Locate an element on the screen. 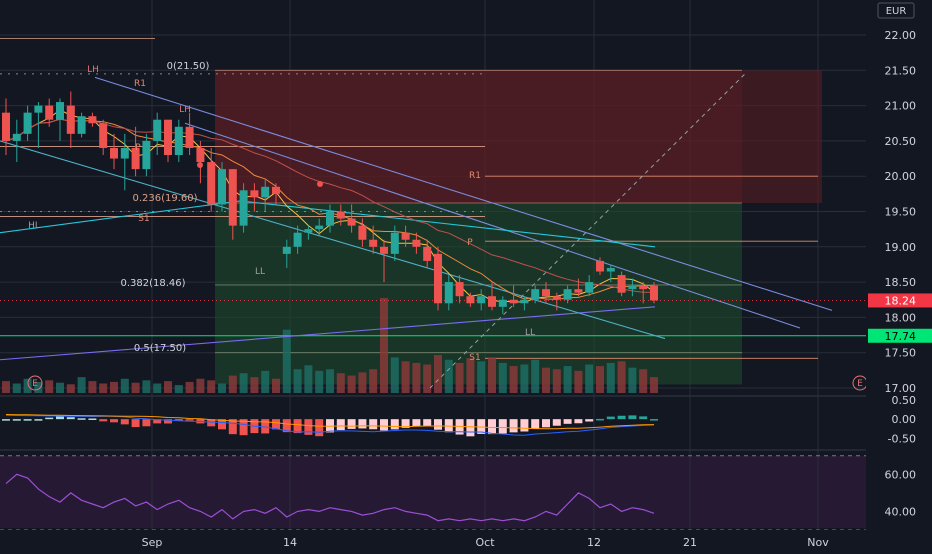  trend-line is located at coordinates (328, 333).